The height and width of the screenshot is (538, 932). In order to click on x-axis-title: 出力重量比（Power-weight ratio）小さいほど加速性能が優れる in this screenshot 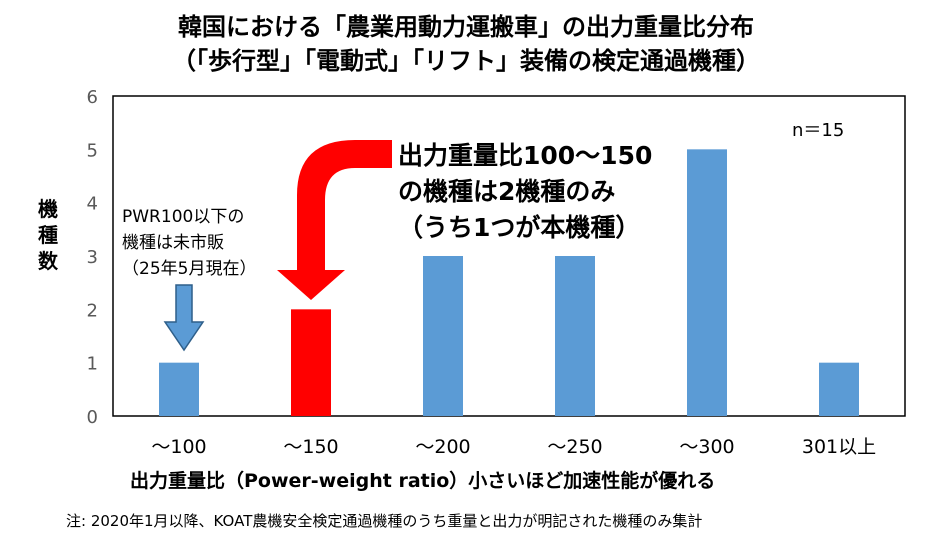, I will do `click(423, 481)`.